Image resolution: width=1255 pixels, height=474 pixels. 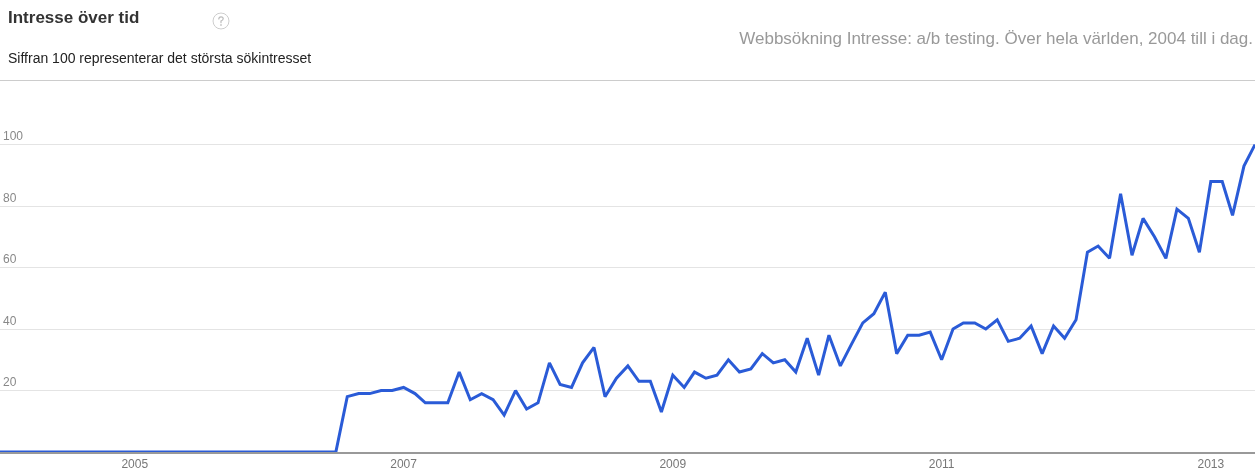 What do you see at coordinates (10, 197) in the screenshot?
I see `y-tick-label: 80` at bounding box center [10, 197].